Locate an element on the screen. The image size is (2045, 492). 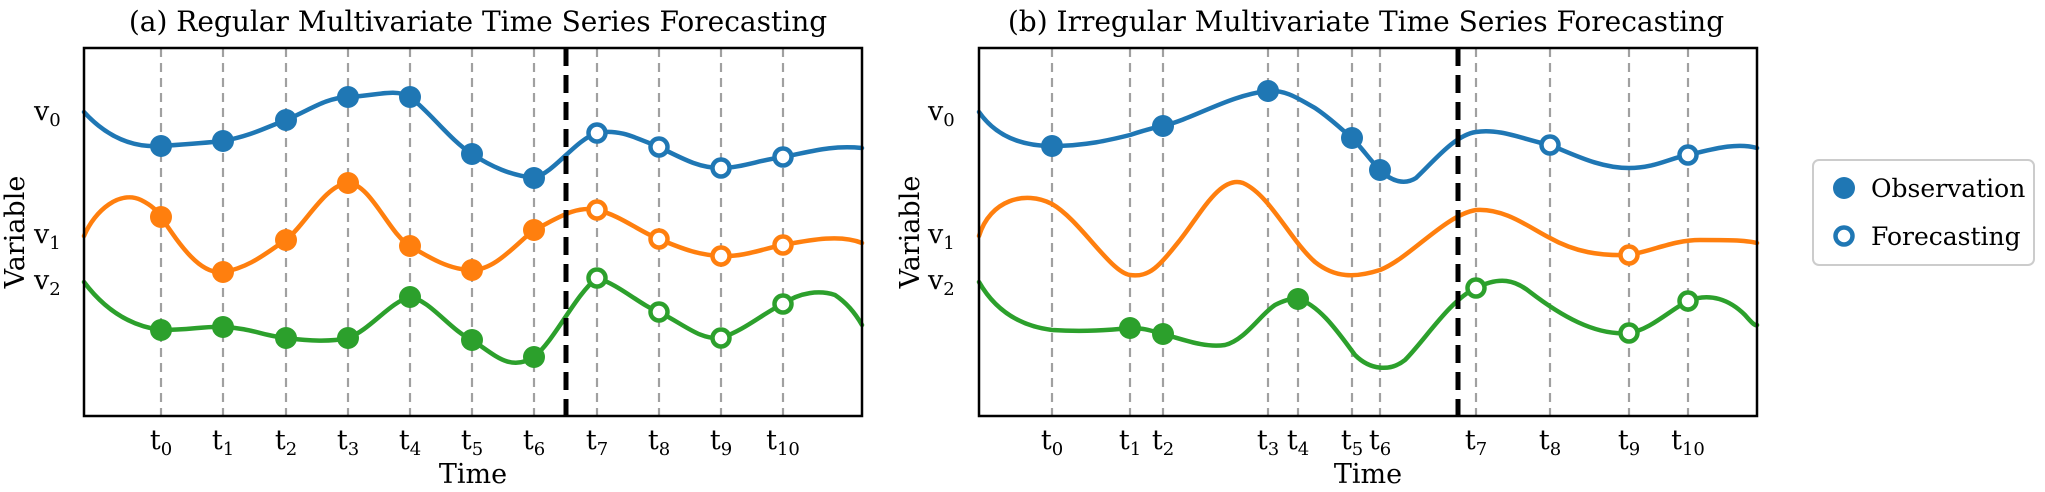
panel-b-forecasts is located at coordinates (1582, 239).